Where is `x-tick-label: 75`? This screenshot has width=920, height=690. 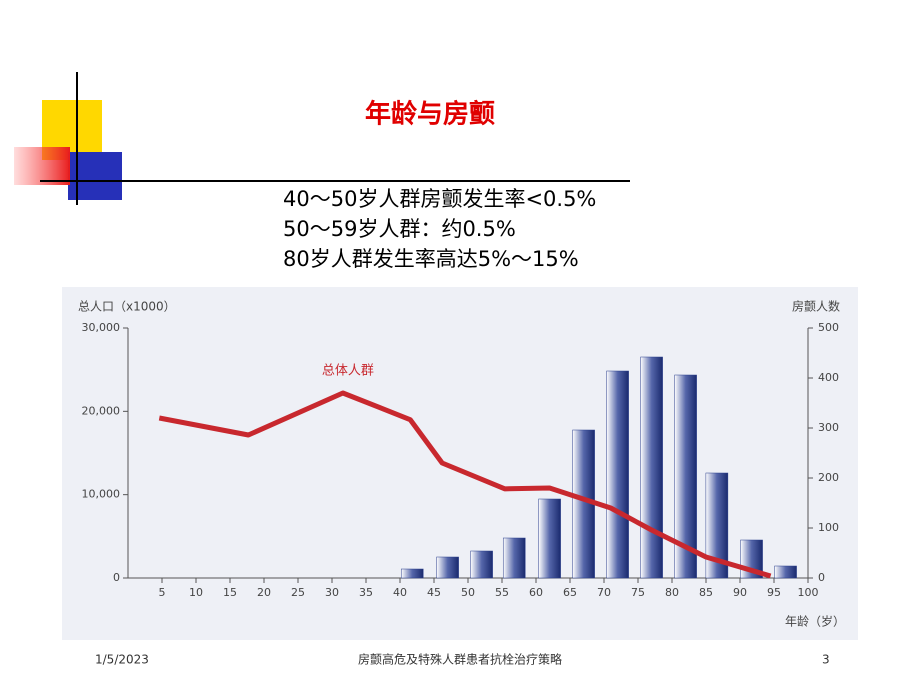 x-tick-label: 75 is located at coordinates (638, 592).